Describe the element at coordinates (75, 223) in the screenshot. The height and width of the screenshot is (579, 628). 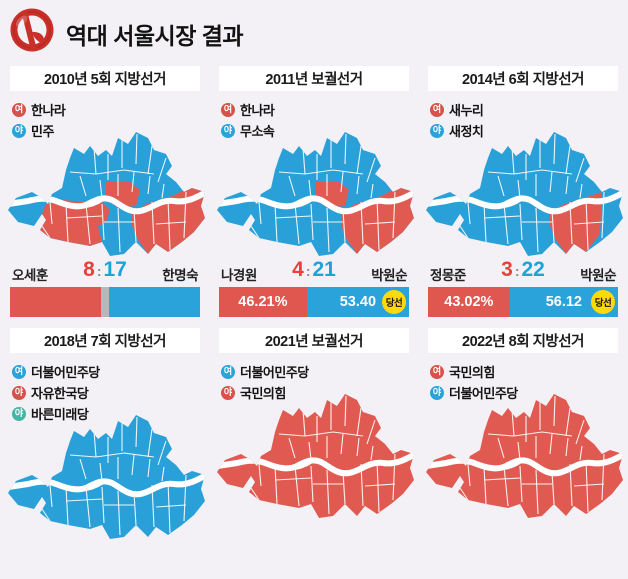
I see `district-region-west_cluster` at that location.